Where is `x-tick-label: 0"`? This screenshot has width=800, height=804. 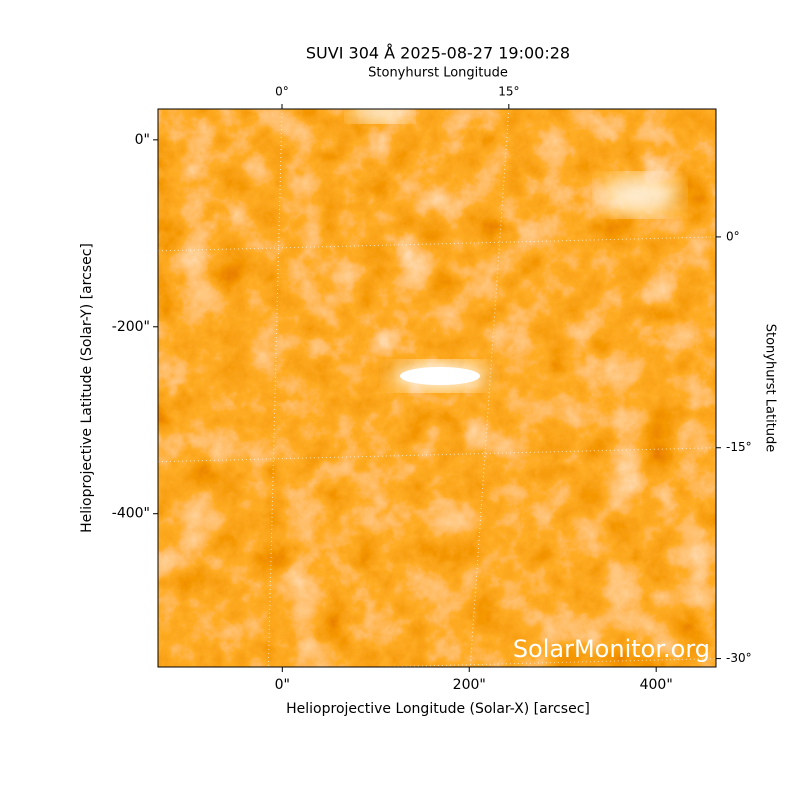
x-tick-label: 0" is located at coordinates (282, 685).